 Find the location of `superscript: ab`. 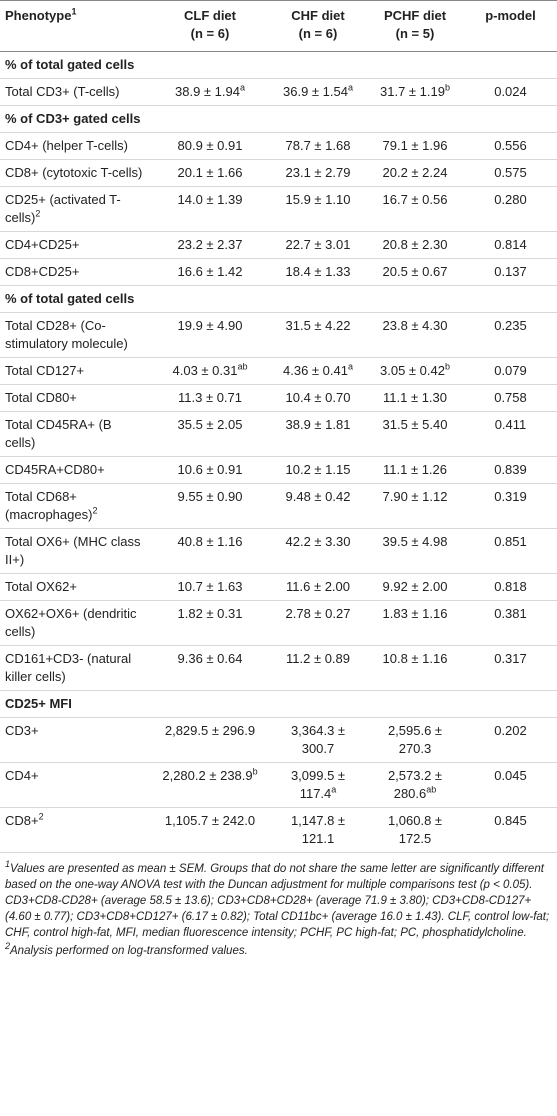

superscript: ab is located at coordinates (242, 366).